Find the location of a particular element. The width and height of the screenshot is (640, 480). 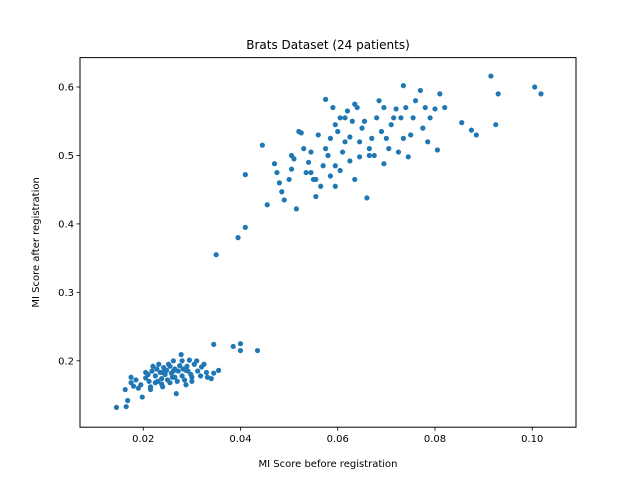

x-tick-label: 0.04 is located at coordinates (240, 439).